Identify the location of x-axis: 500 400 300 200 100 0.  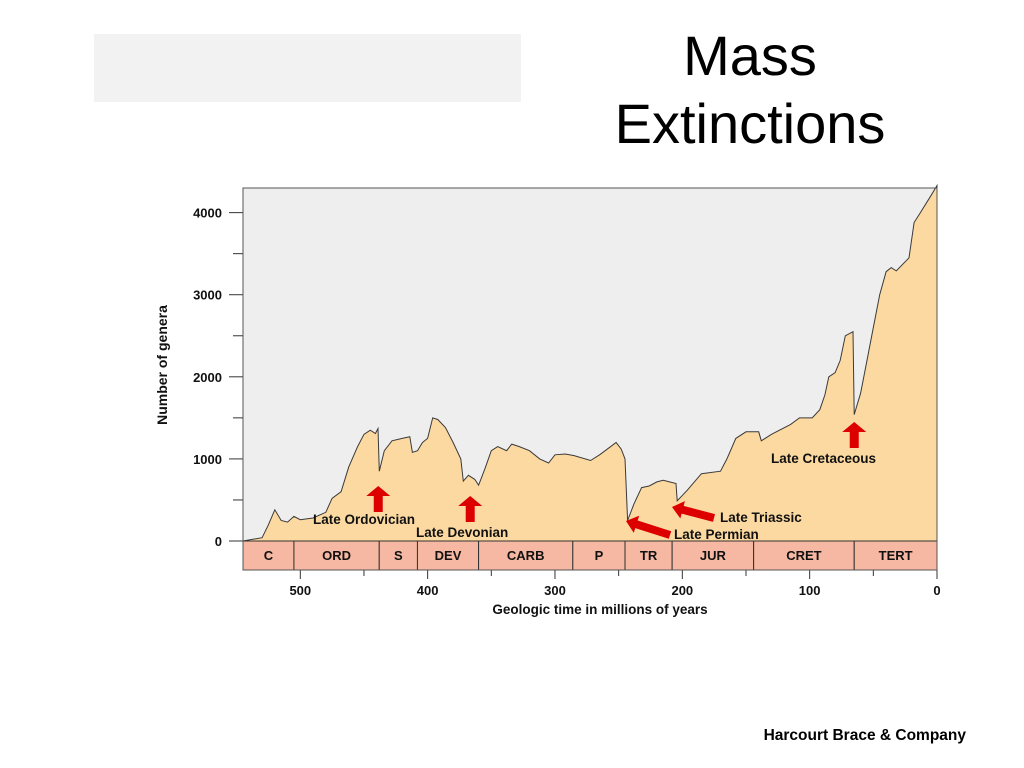
(615, 584).